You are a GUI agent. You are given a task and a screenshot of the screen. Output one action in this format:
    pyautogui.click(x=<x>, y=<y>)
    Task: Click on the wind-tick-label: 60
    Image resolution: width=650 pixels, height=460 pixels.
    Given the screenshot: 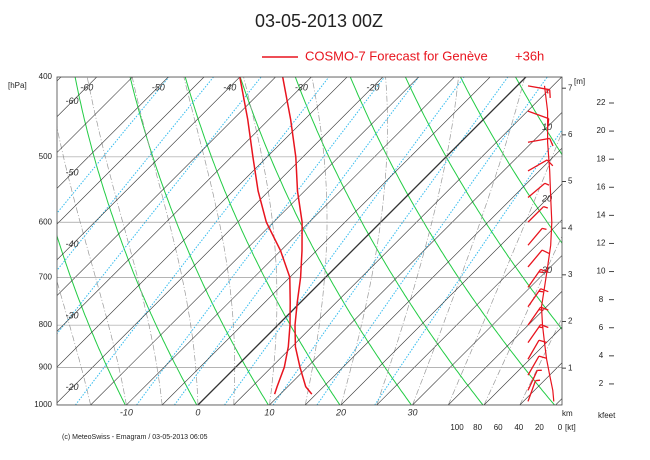 What is the action you would take?
    pyautogui.click(x=498, y=427)
    